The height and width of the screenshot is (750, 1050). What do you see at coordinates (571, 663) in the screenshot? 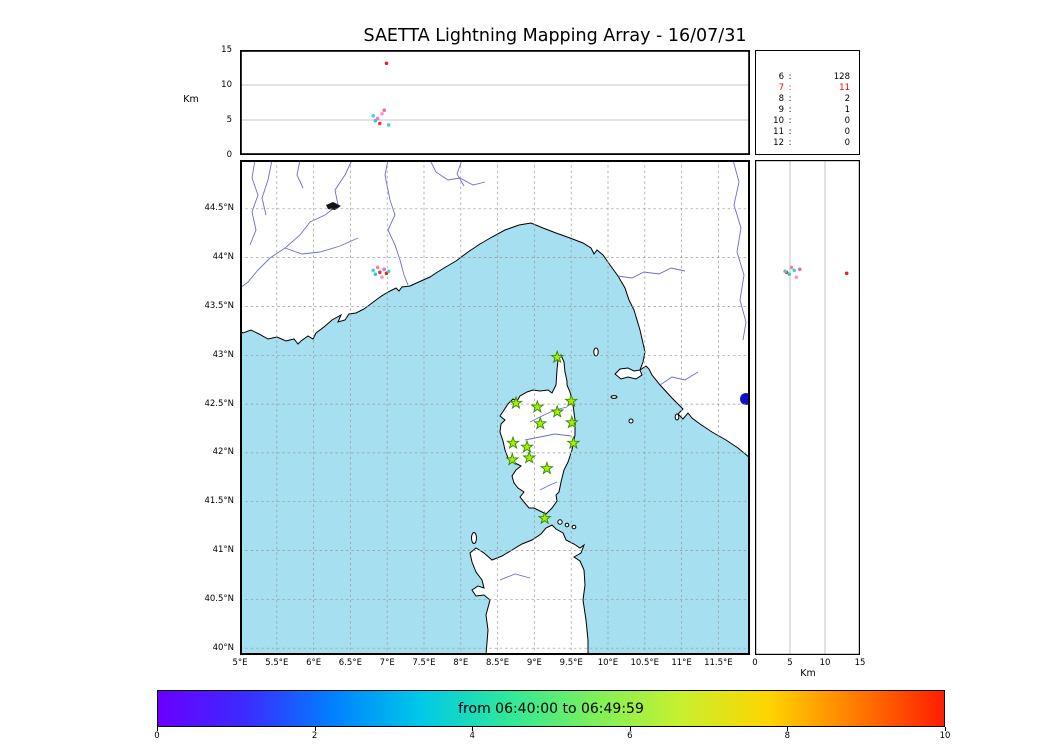
I see `longitude-tick-label: 9.5°E` at bounding box center [571, 663].